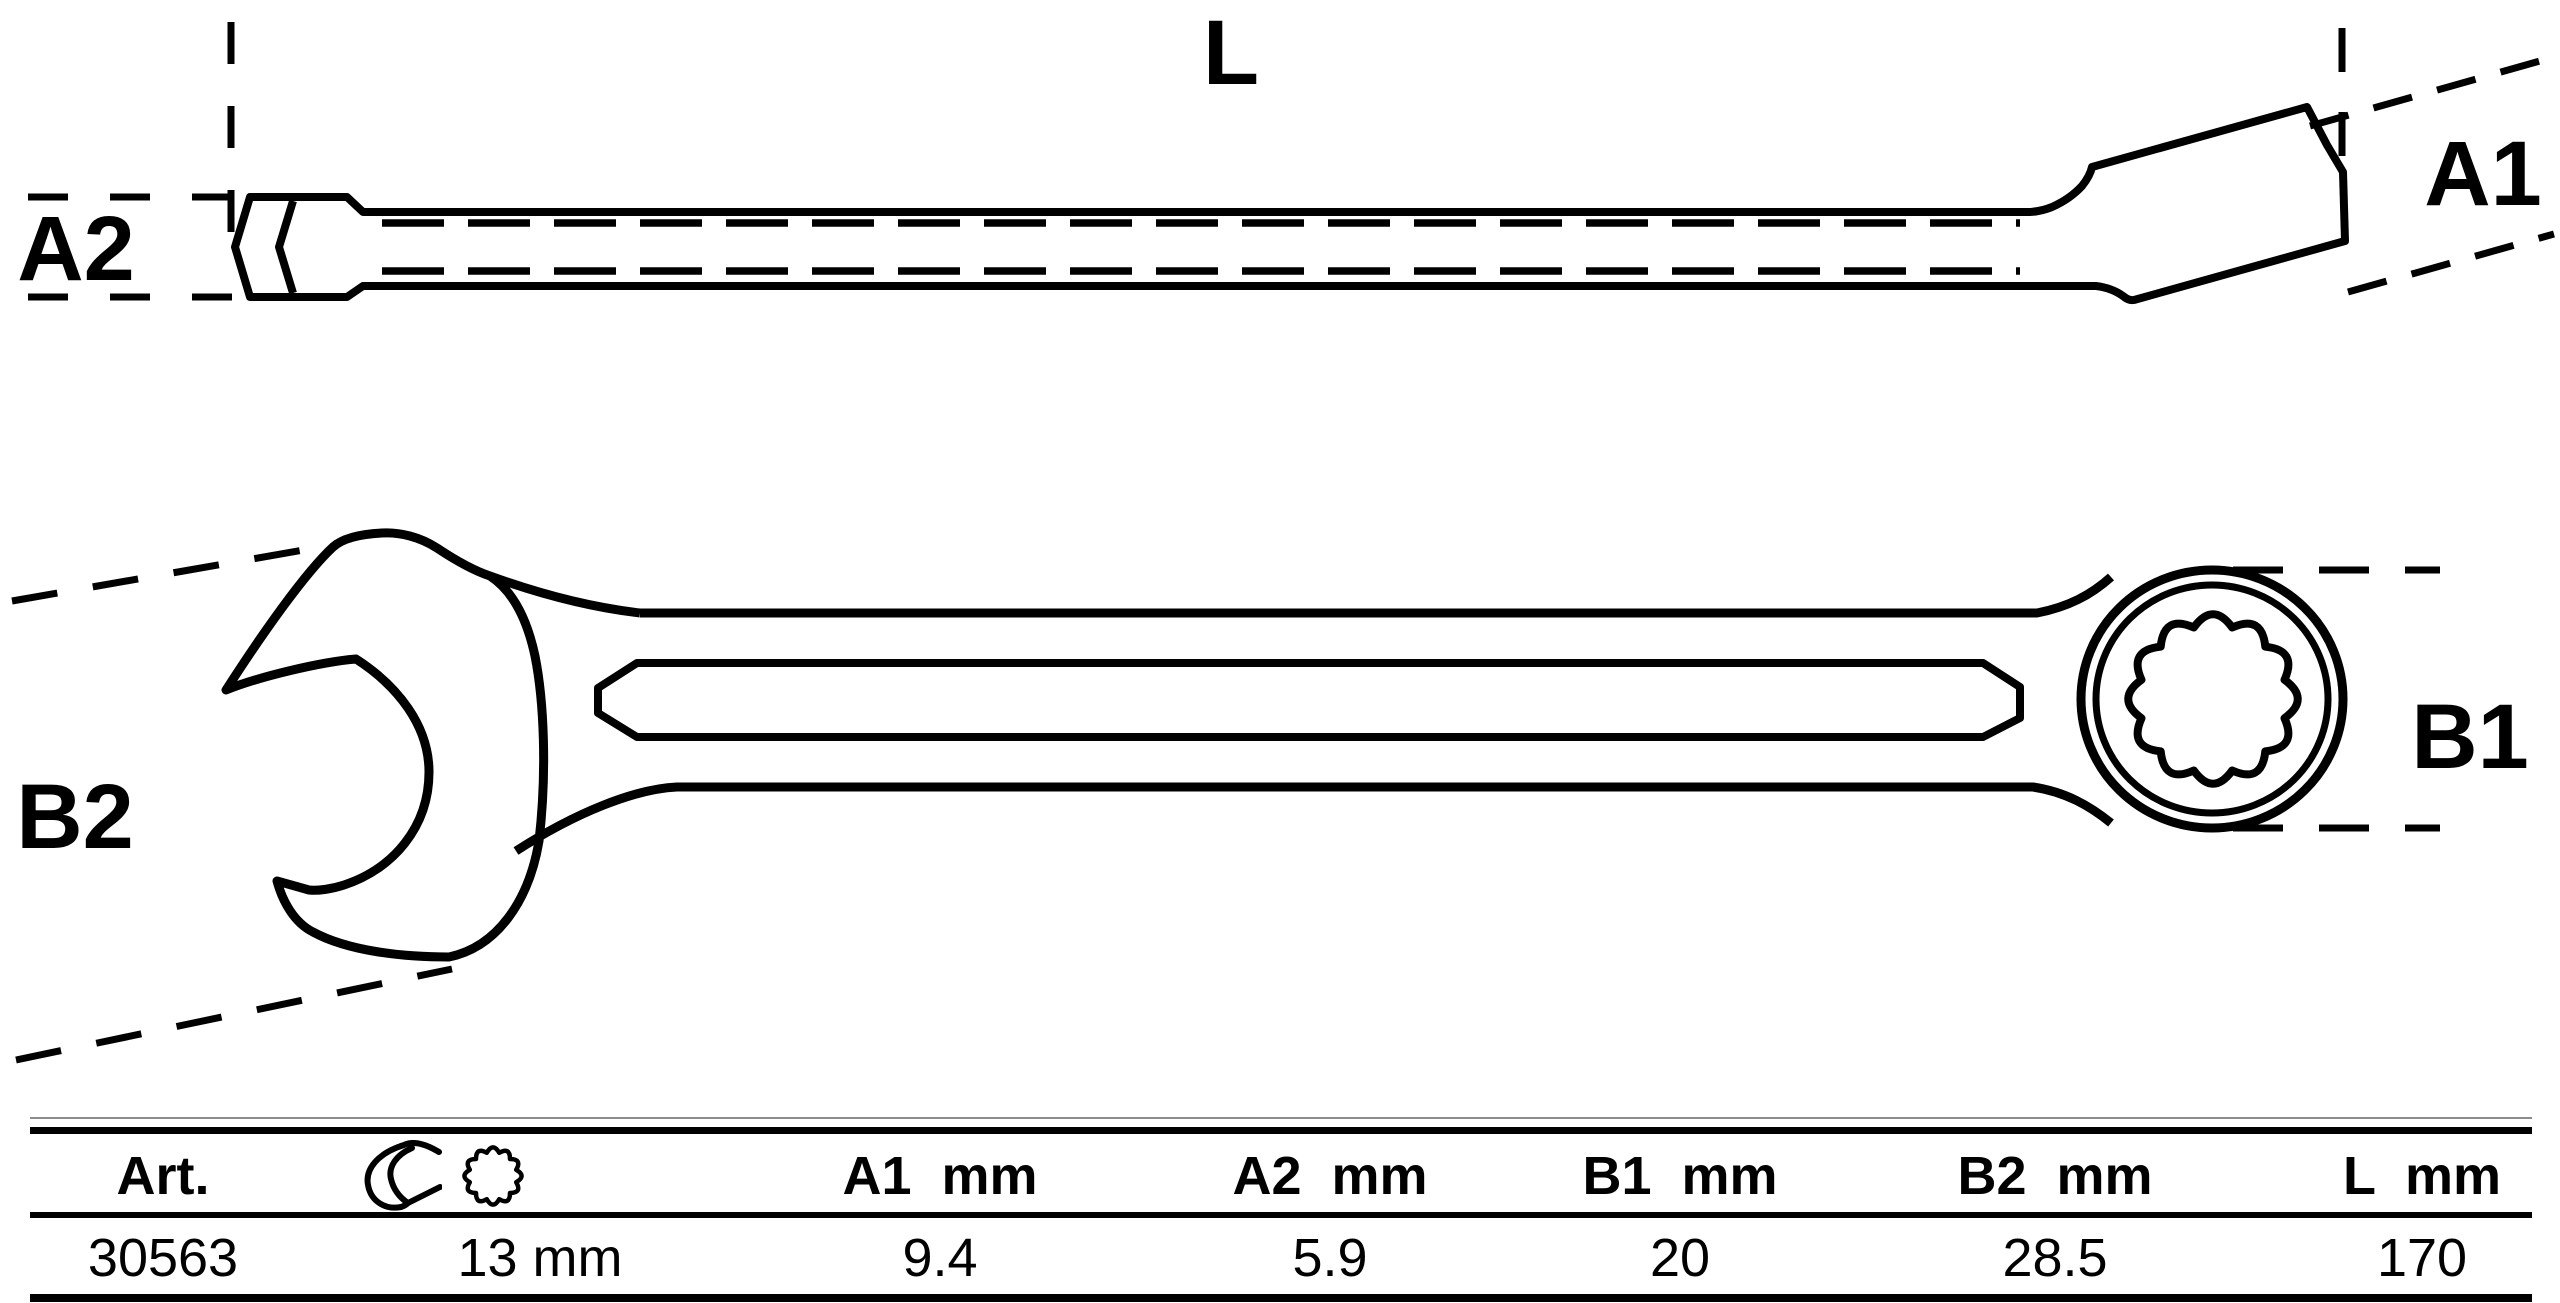 The image size is (2560, 1303). Describe the element at coordinates (234, 1014) in the screenshot. I see `b2-tangent-bottom` at that location.